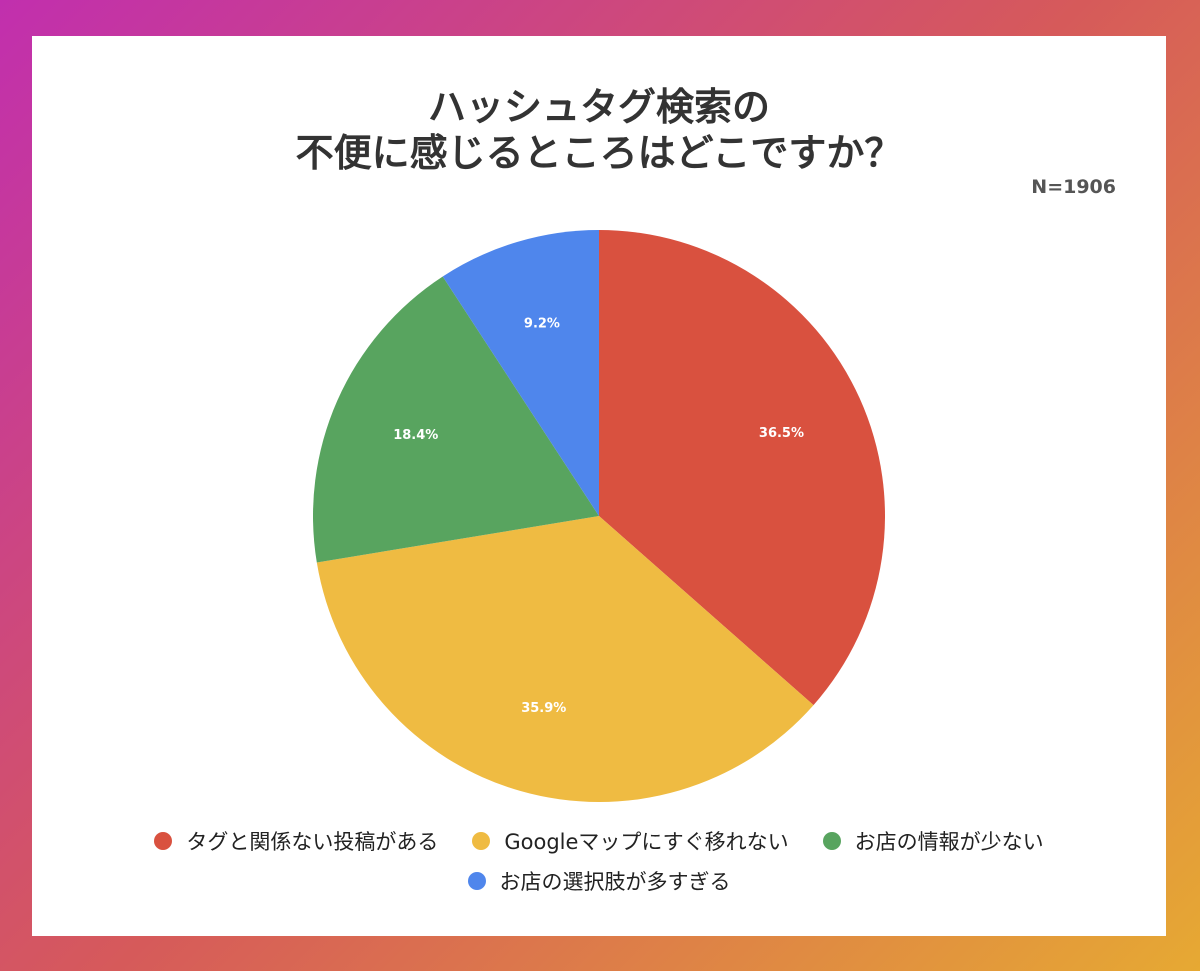 The width and height of the screenshot is (1200, 971). Describe the element at coordinates (615, 882) in the screenshot. I see `legend-label-3: お店の選択肢が多すぎる` at that location.